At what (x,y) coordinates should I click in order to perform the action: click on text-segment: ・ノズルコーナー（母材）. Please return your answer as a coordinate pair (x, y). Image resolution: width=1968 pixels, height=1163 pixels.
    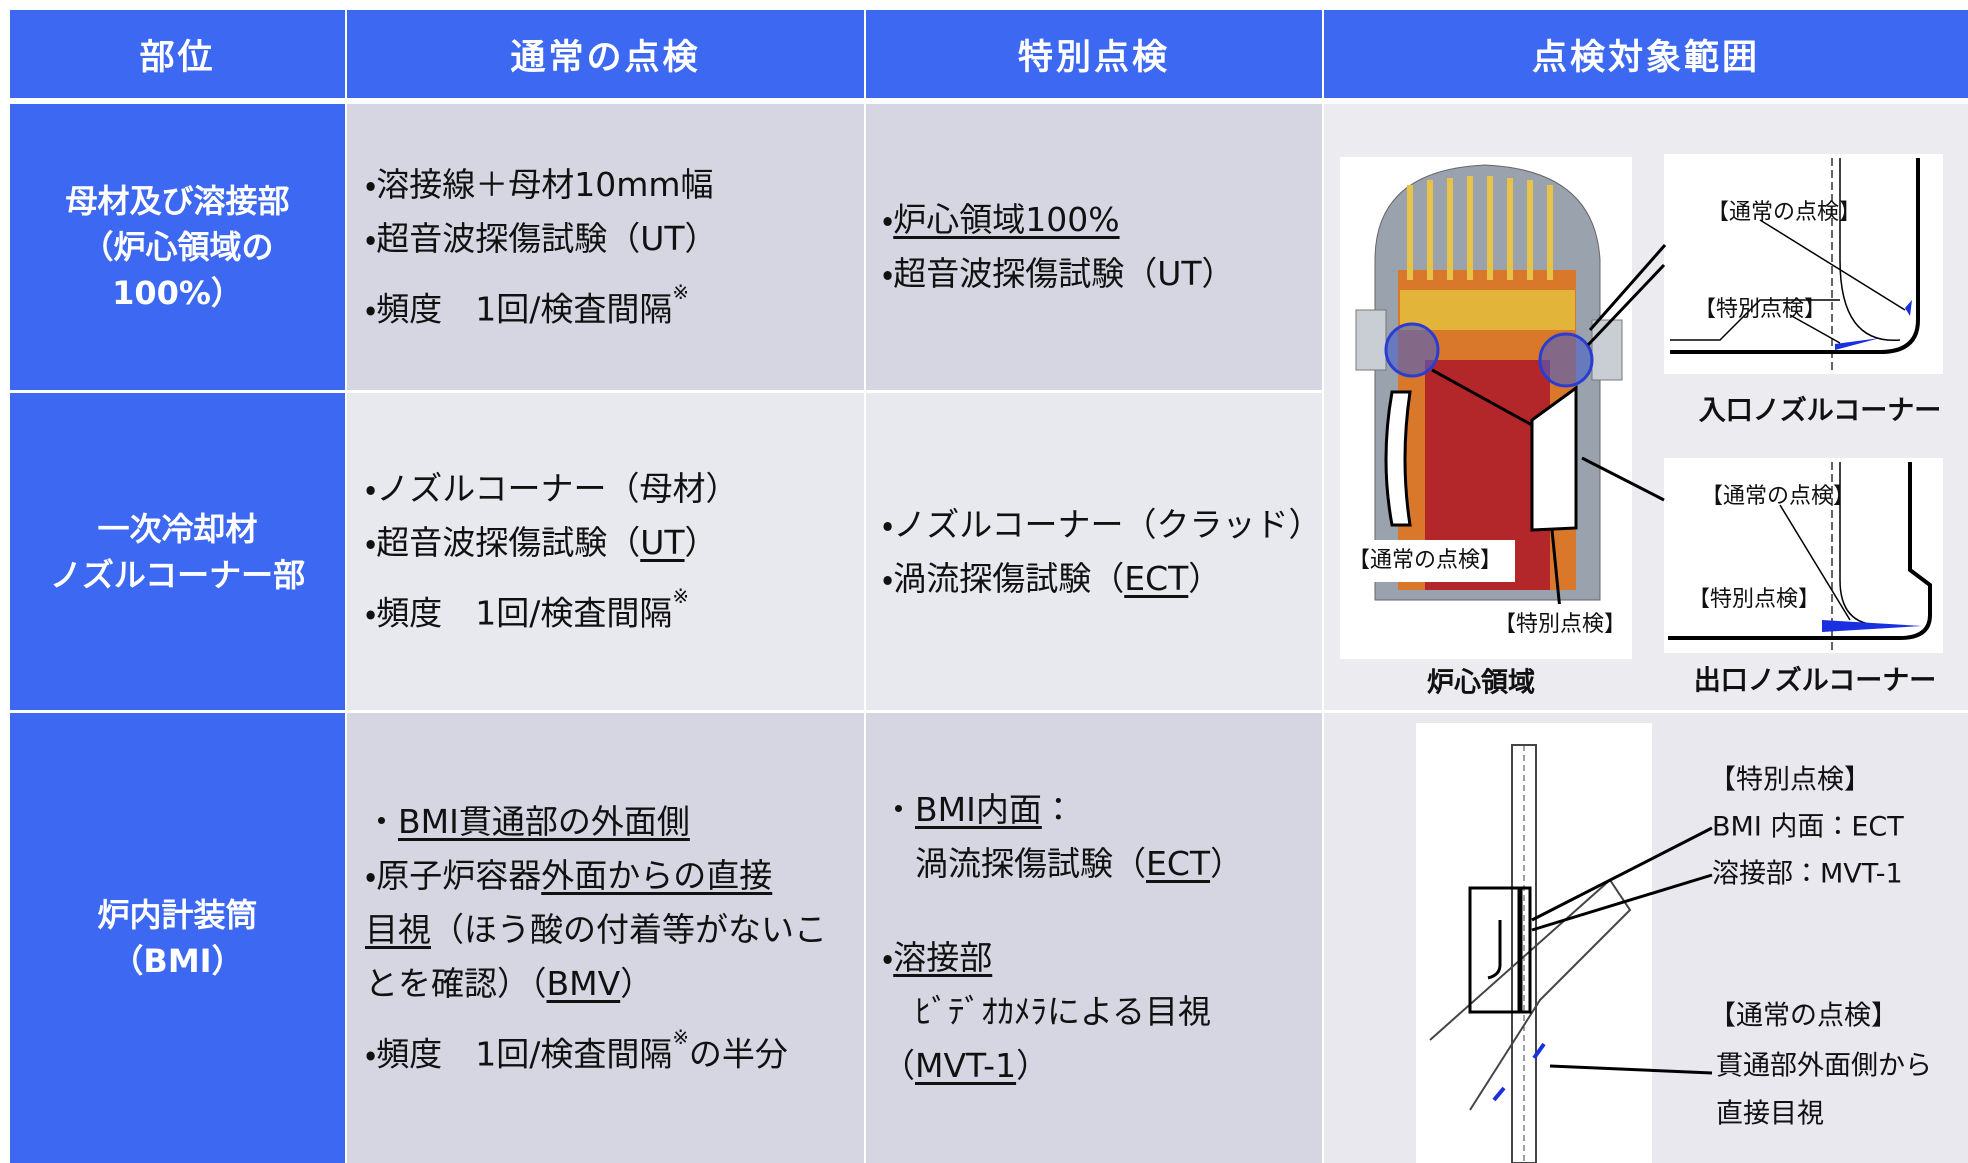
    Looking at the image, I should click on (552, 489).